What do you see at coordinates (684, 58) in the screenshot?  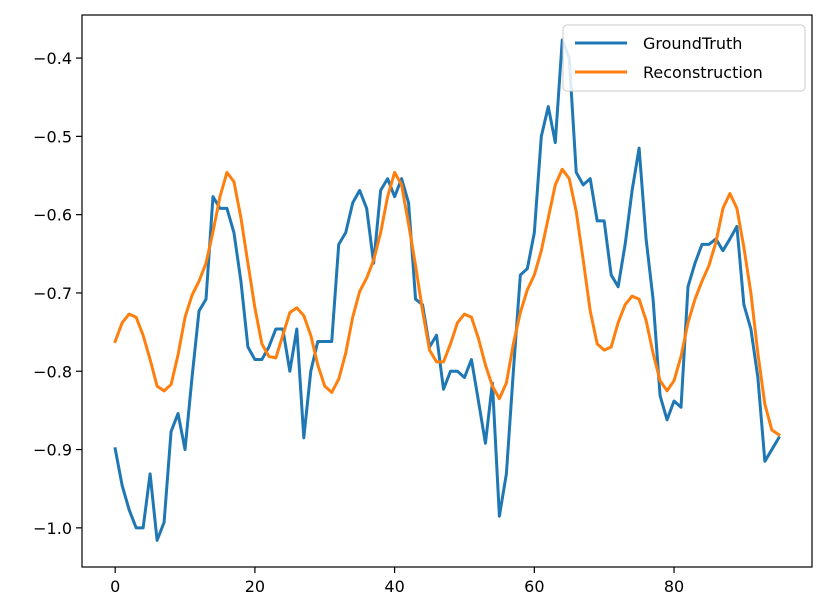 I see `legend: GroundTruth Reconstruction` at bounding box center [684, 58].